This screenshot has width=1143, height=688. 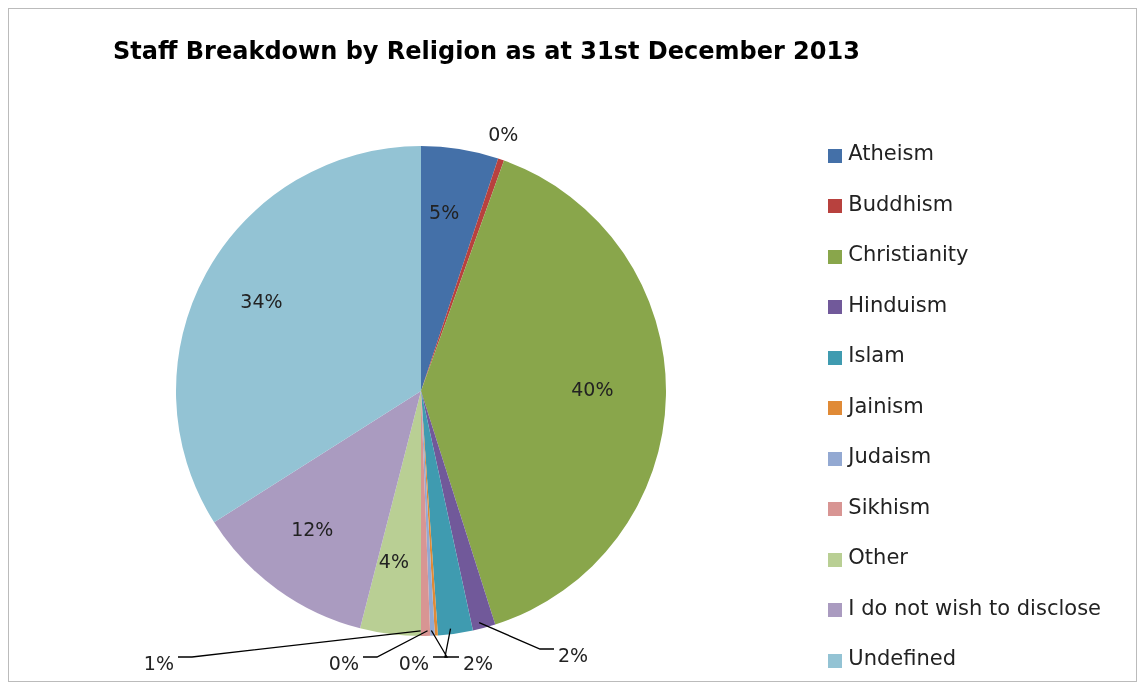 What do you see at coordinates (876, 355) in the screenshot?
I see `legend-label: Islam` at bounding box center [876, 355].